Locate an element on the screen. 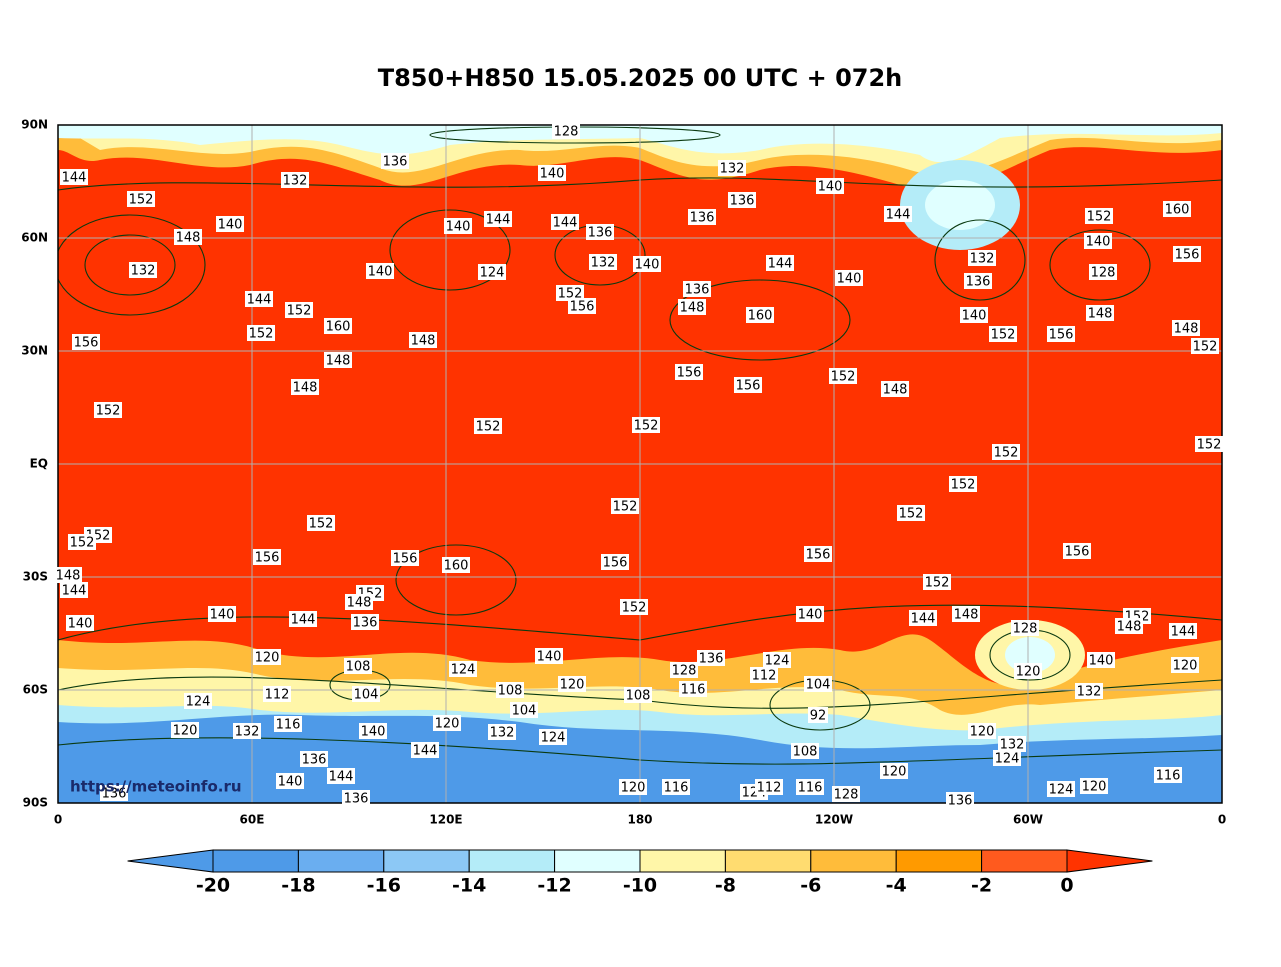 This screenshot has height=967, width=1281. lat-label: EQ is located at coordinates (39, 464).